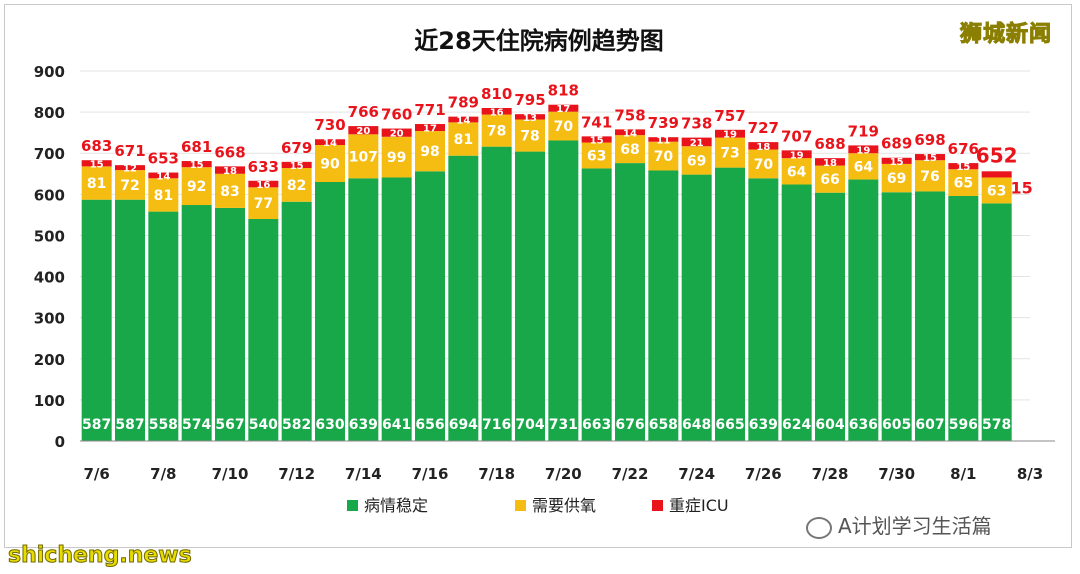 This screenshot has width=1080, height=574. I want to click on data-label: 73, so click(729, 154).